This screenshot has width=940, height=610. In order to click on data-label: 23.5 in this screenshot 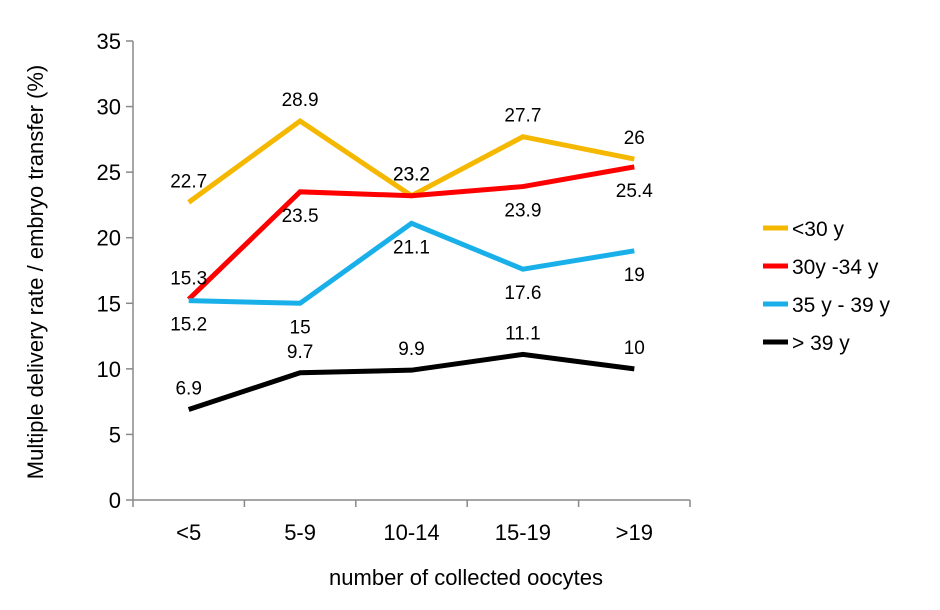, I will do `click(300, 216)`.